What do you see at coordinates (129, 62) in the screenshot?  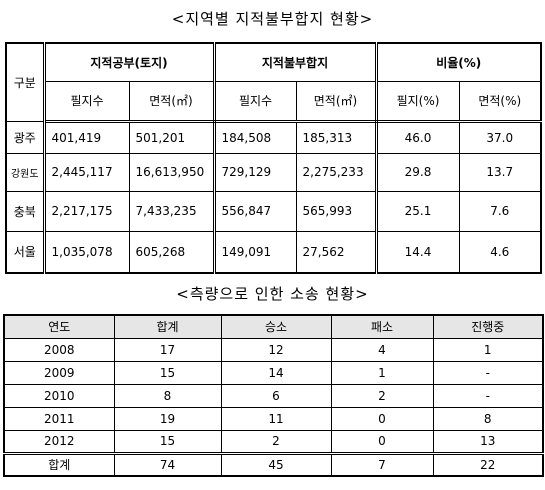 I see `group-header: 지적공부(토지)` at bounding box center [129, 62].